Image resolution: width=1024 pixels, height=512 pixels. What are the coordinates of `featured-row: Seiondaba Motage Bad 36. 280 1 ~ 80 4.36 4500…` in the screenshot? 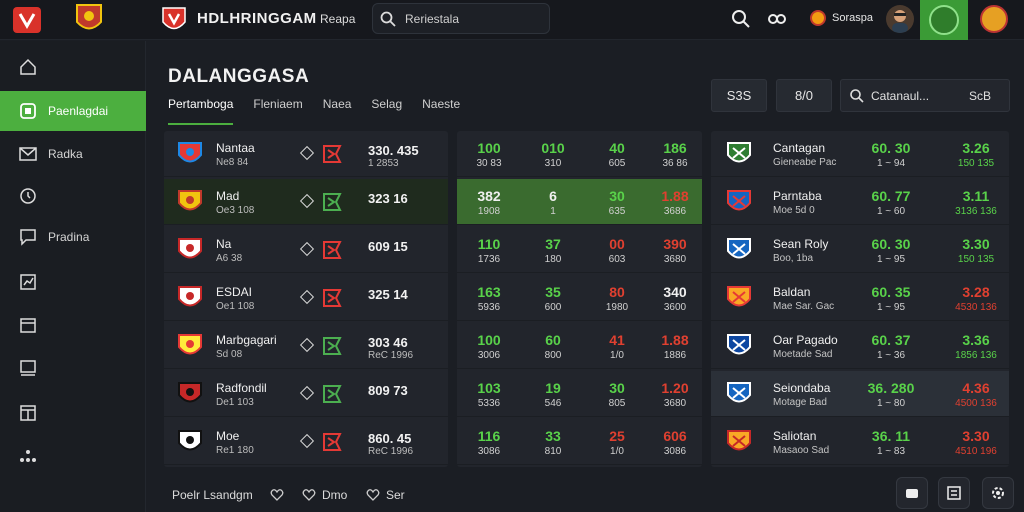 It's located at (860, 394).